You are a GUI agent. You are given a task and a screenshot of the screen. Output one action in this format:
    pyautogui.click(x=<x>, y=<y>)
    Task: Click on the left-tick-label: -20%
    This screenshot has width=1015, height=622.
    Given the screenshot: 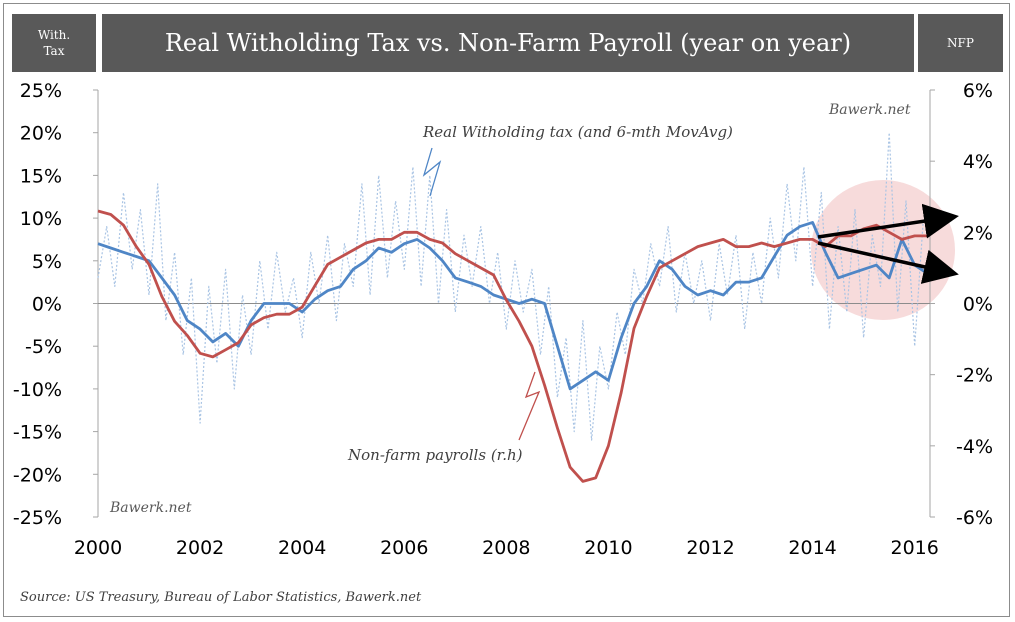 What is the action you would take?
    pyautogui.click(x=37, y=475)
    